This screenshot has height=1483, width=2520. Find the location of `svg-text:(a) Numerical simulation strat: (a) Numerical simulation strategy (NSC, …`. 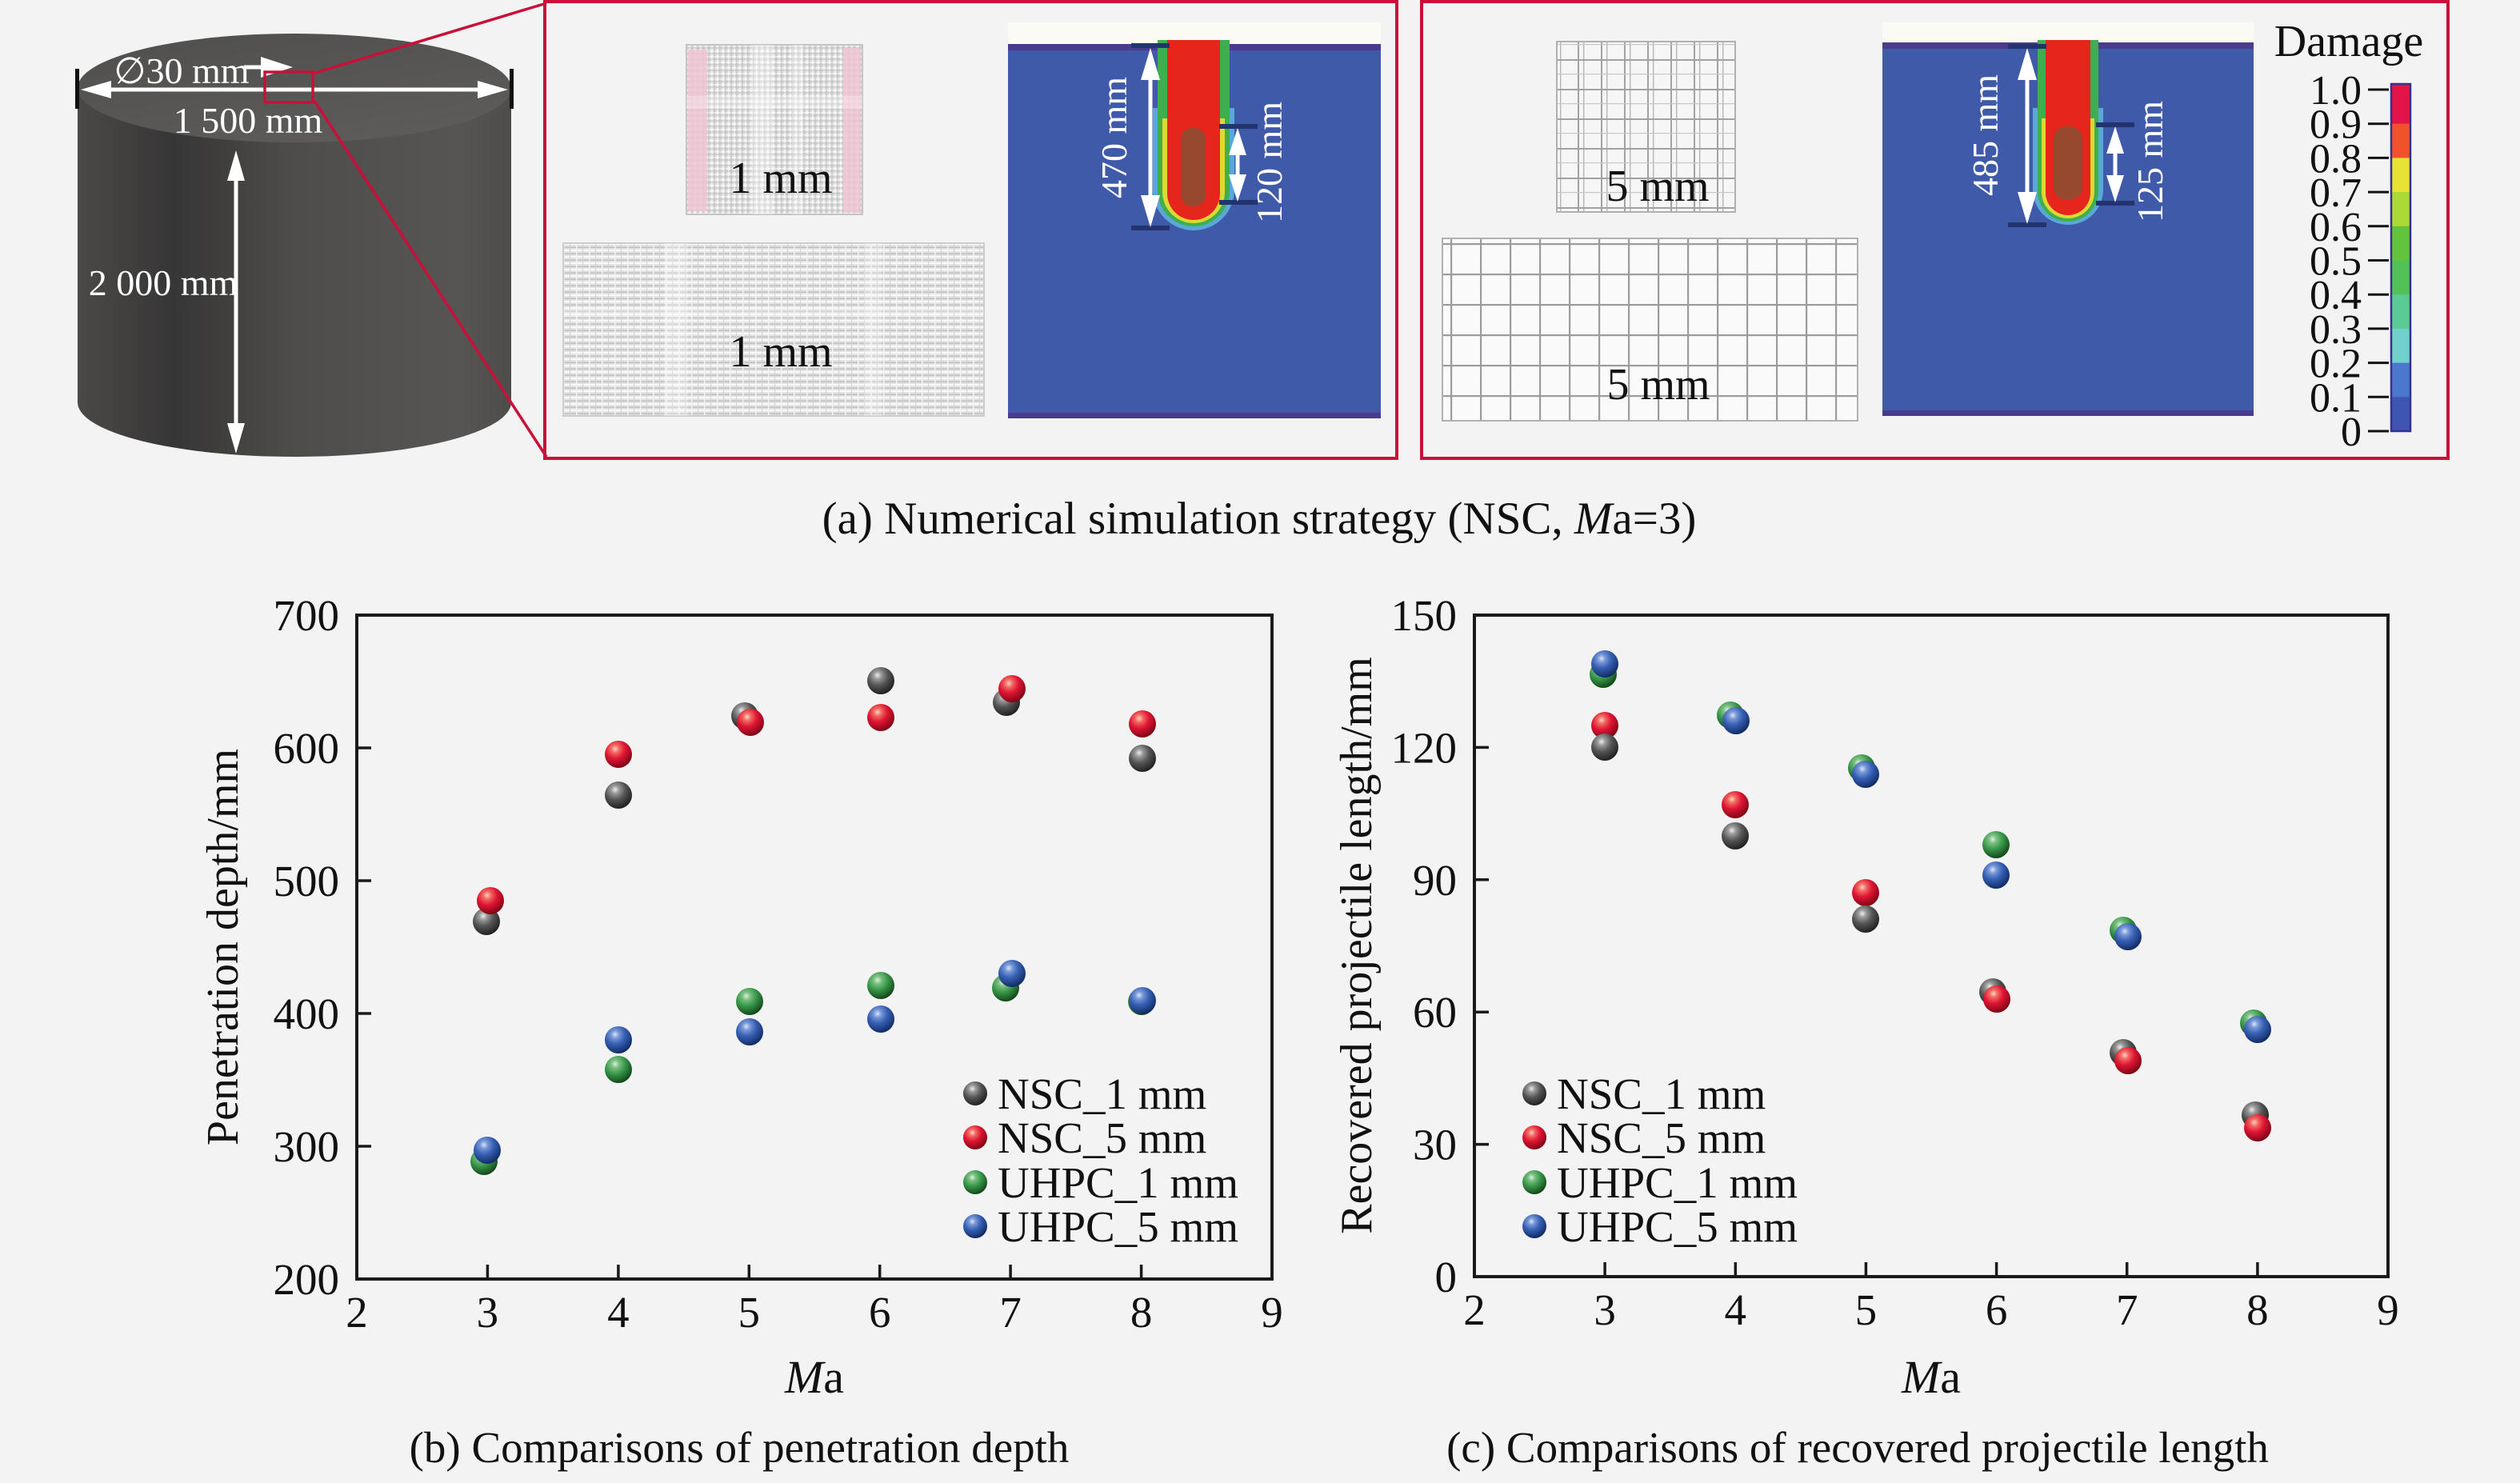

svg-text:(a) Numerical simulation strat: (a) Numerical simulation strategy (NSC, … is located at coordinates (1259, 519).